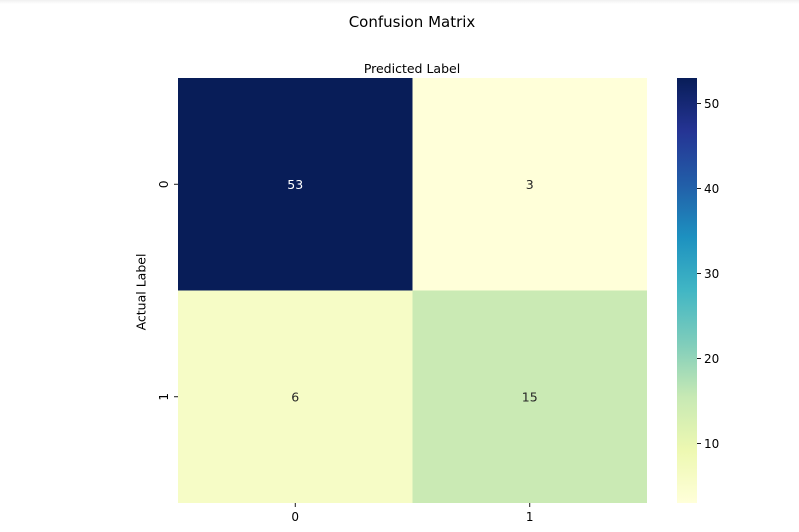 The image size is (799, 532). What do you see at coordinates (412, 22) in the screenshot?
I see `chart-title: Confusion Matrix` at bounding box center [412, 22].